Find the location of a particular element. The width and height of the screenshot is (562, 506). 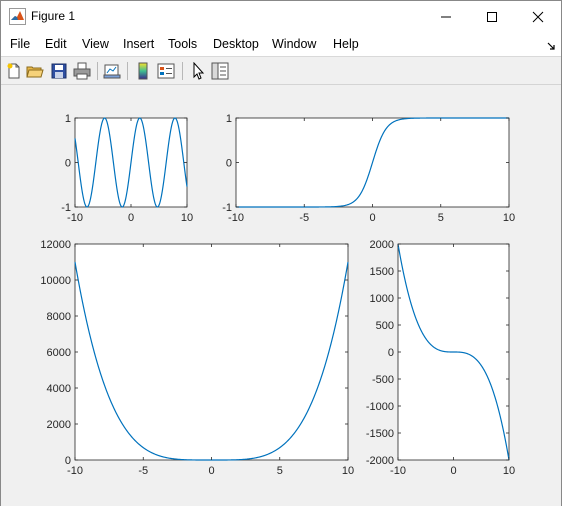

series-line-negx3 is located at coordinates (453, 352).